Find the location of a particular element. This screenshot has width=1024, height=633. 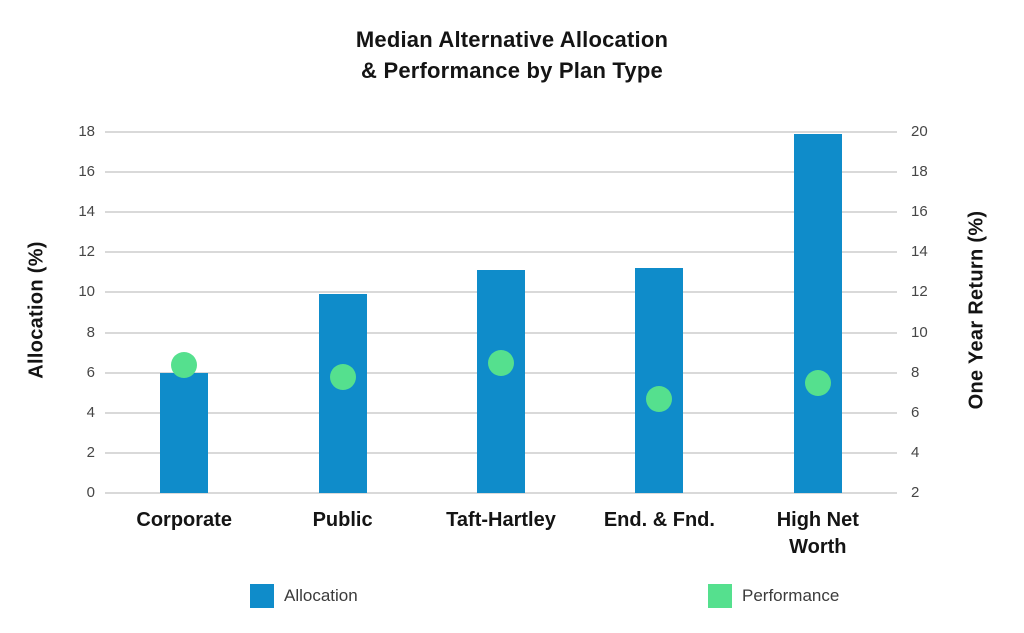

dot-end-fnd is located at coordinates (659, 398).